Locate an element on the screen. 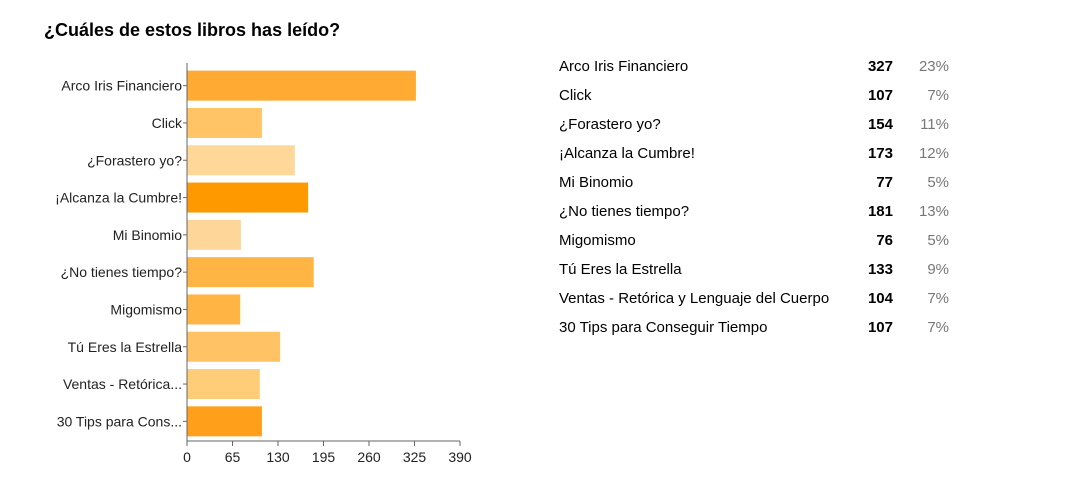 The height and width of the screenshot is (493, 1074). summary-row: ¿Forastero yo? 154 11% is located at coordinates (752, 124).